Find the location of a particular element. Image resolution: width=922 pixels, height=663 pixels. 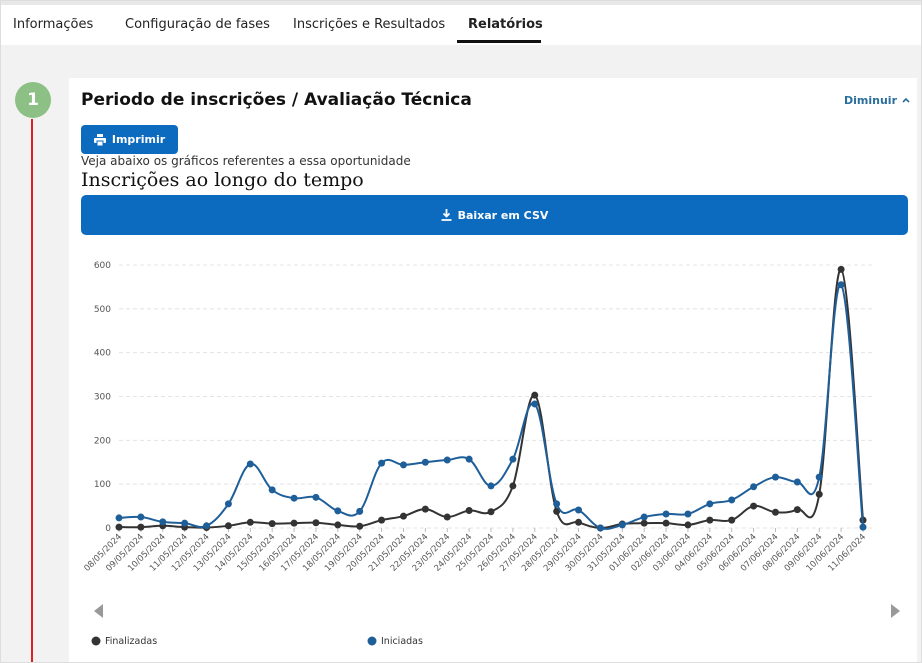

legend-entry: Iniciadas is located at coordinates (395, 641).